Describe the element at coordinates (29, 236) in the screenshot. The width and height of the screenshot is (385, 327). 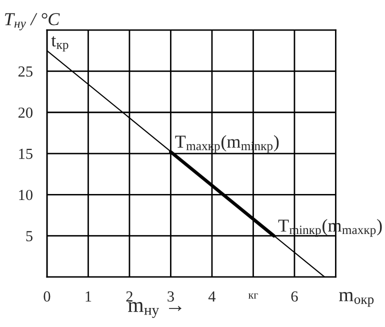
I see `y-tick-label: 5` at that location.